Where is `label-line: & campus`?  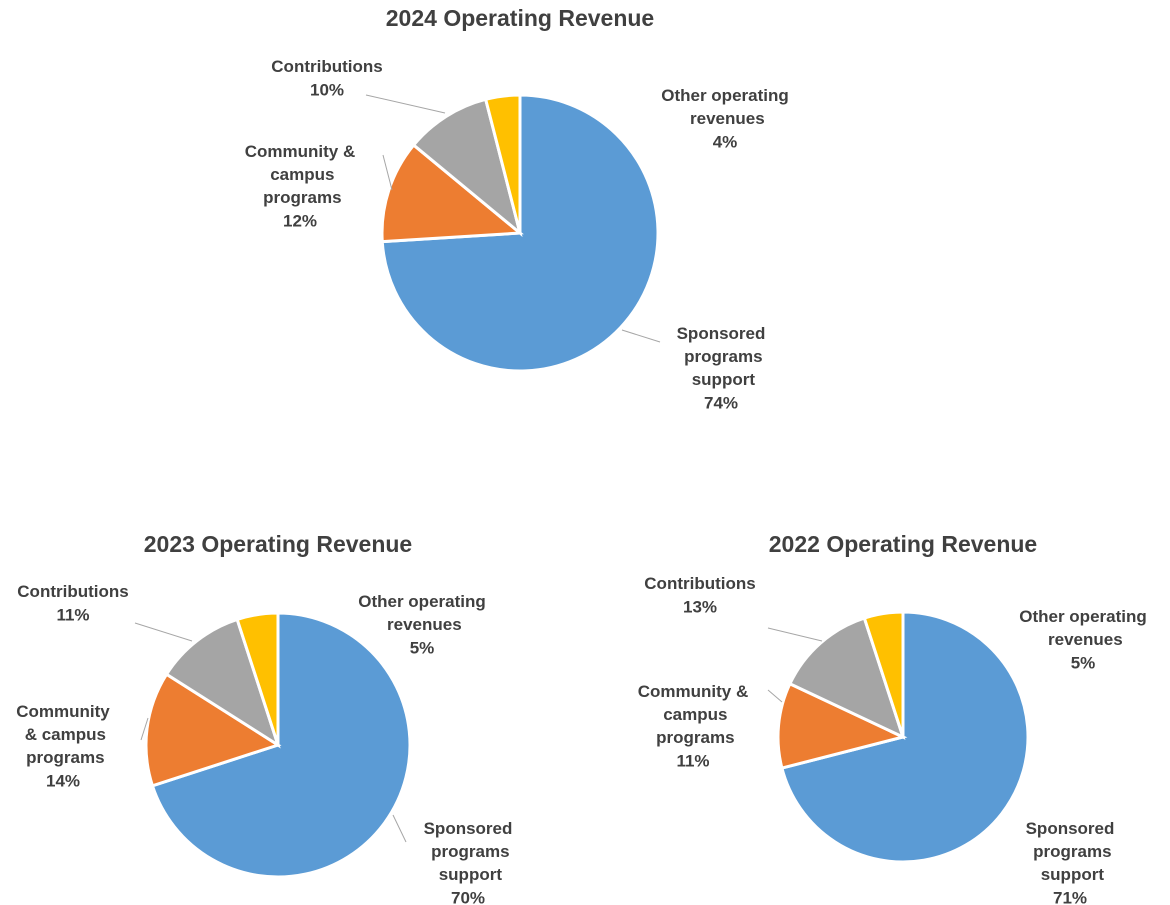
label-line: & campus is located at coordinates (63, 734).